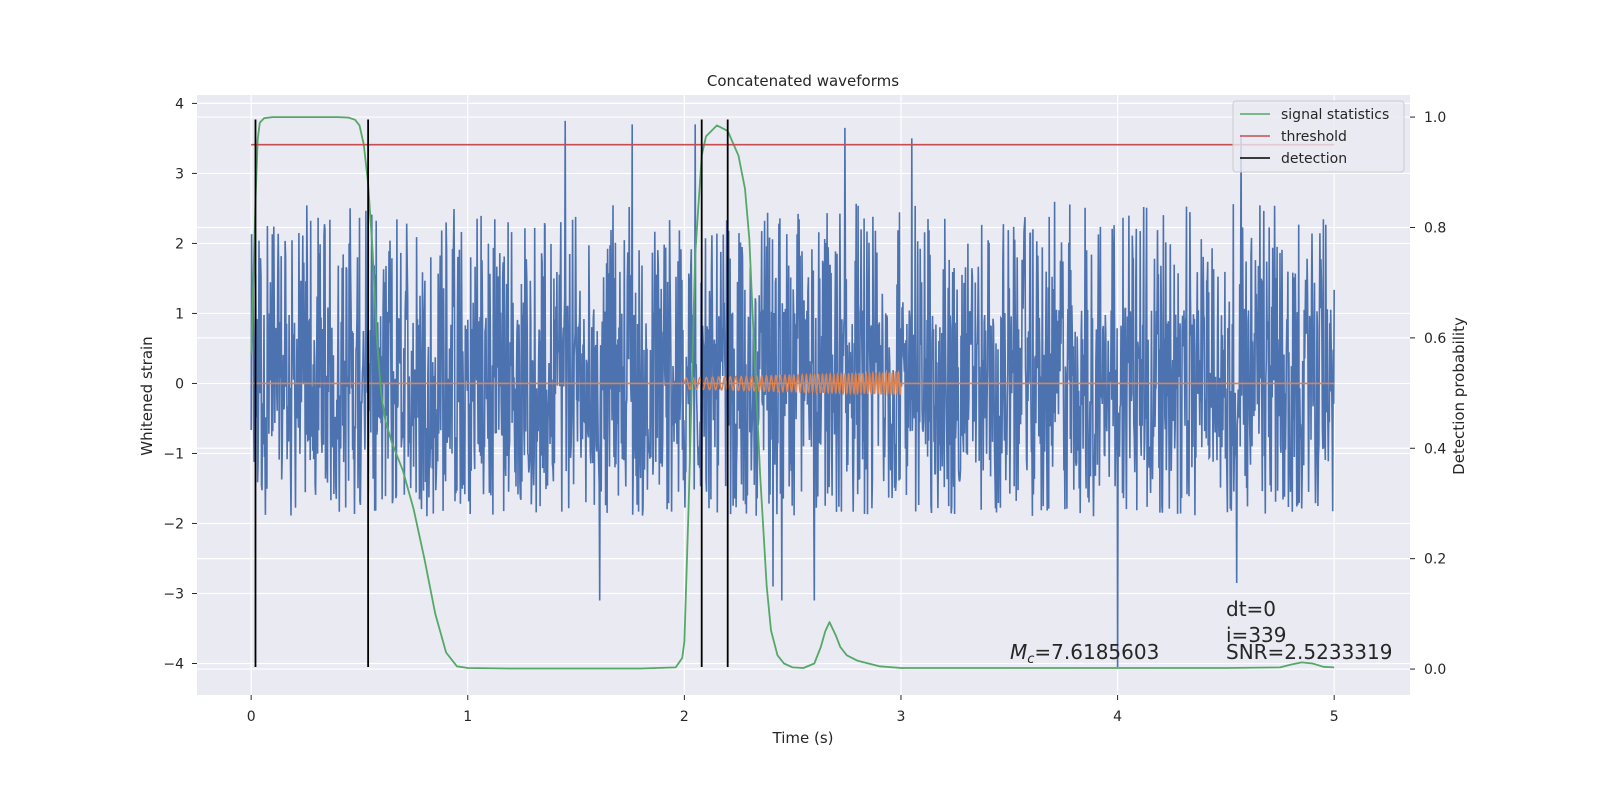 This screenshot has width=1600, height=800. I want to click on y-tick-label: 1, so click(179, 314).